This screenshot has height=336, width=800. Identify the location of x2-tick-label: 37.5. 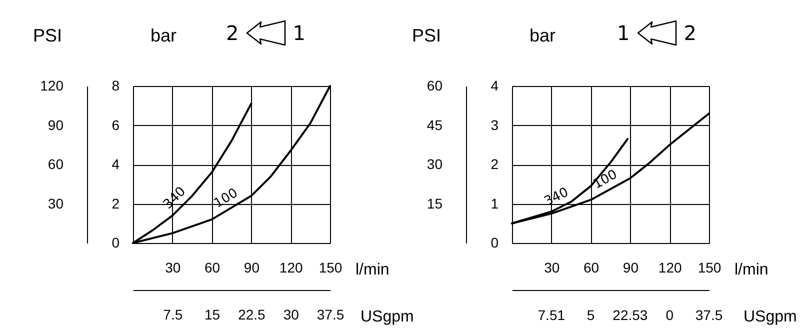
(330, 314).